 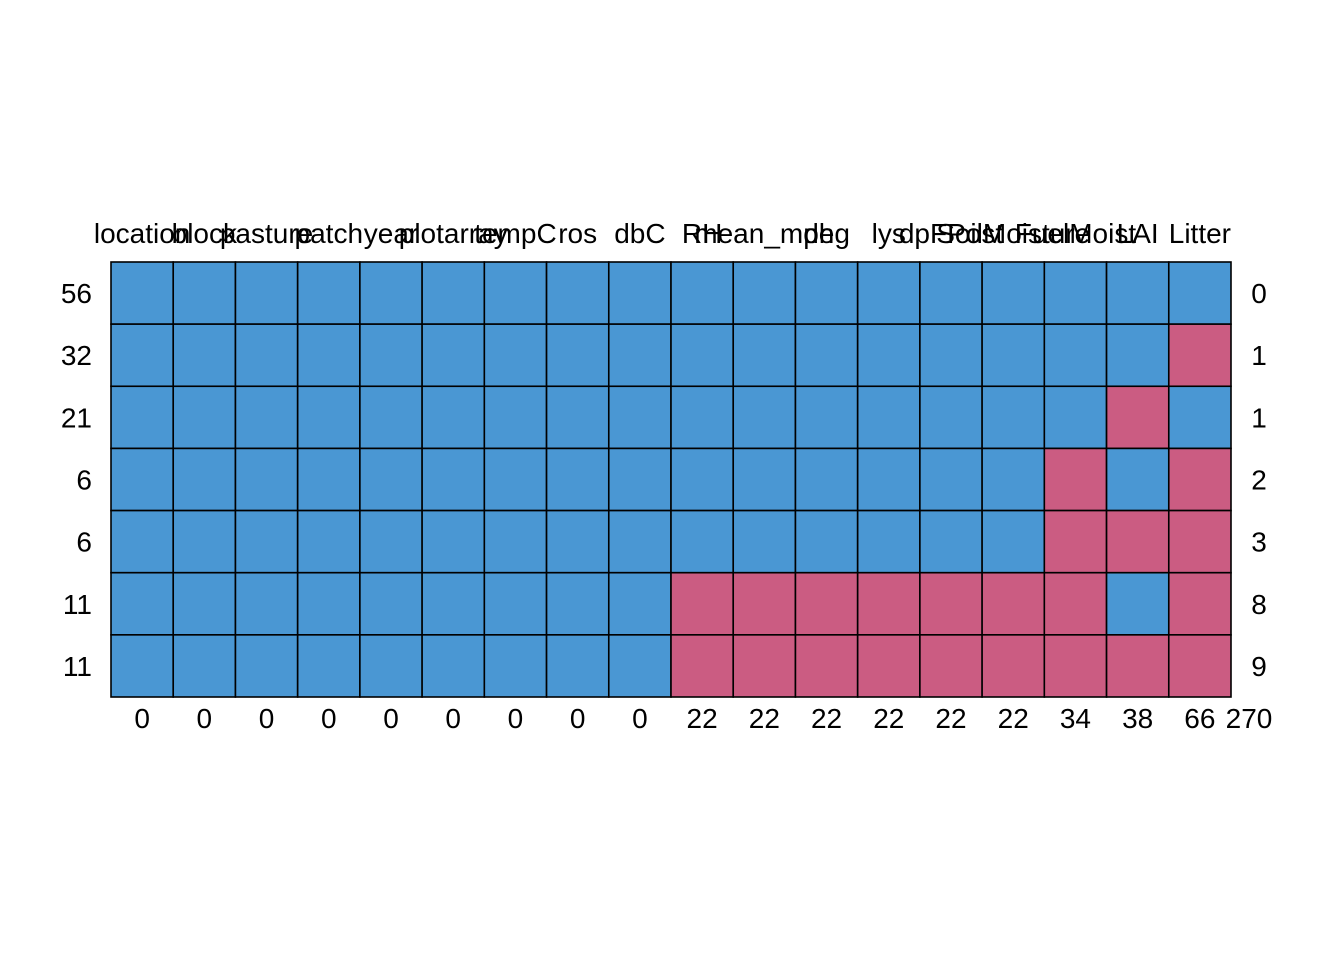 What do you see at coordinates (1259, 480) in the screenshot?
I see `row-missing-totals: 0 1 1 2 3 8 9` at bounding box center [1259, 480].